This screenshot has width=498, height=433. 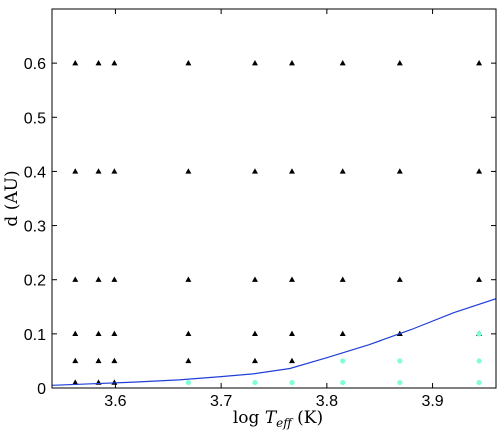 What do you see at coordinates (35, 281) in the screenshot?
I see `y-tick-label: 0.2` at bounding box center [35, 281].